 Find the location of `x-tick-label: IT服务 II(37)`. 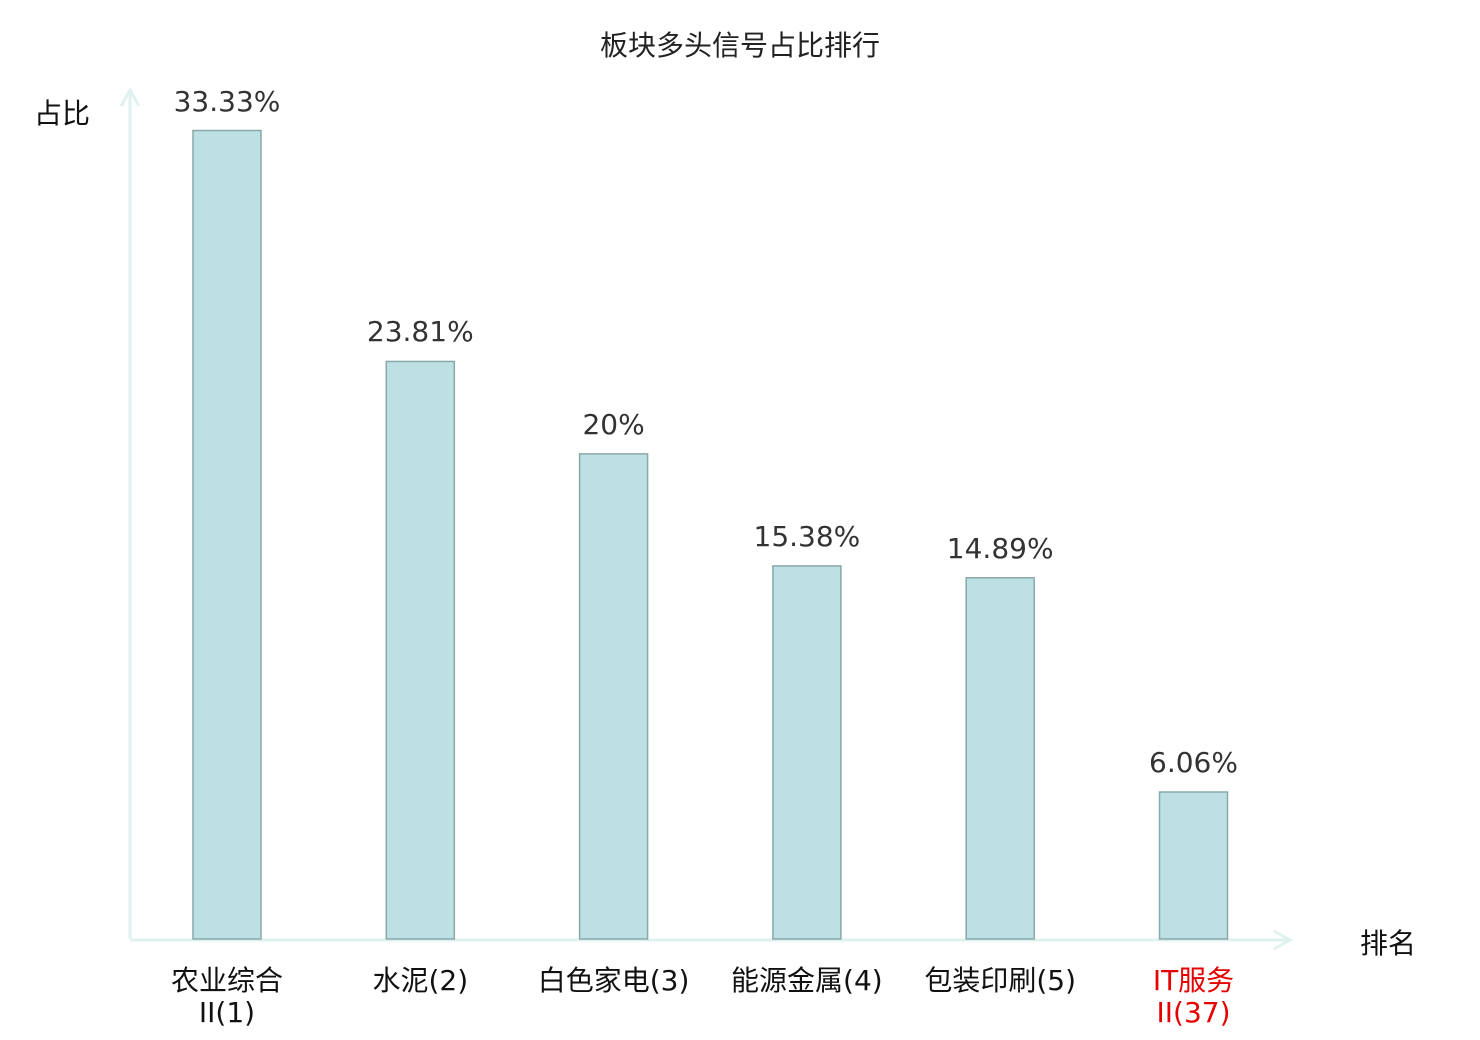

x-tick-label: IT服务 II(37) is located at coordinates (1193, 996).